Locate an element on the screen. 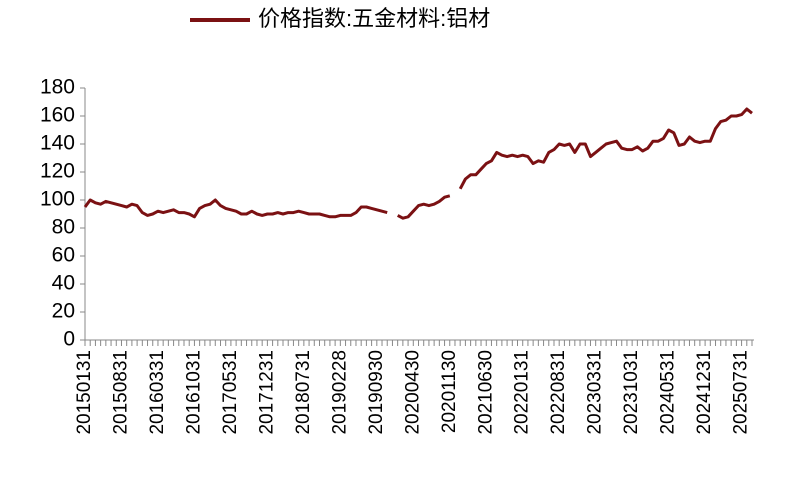 The image size is (789, 494). y-tick-label: 160 is located at coordinates (57, 115).